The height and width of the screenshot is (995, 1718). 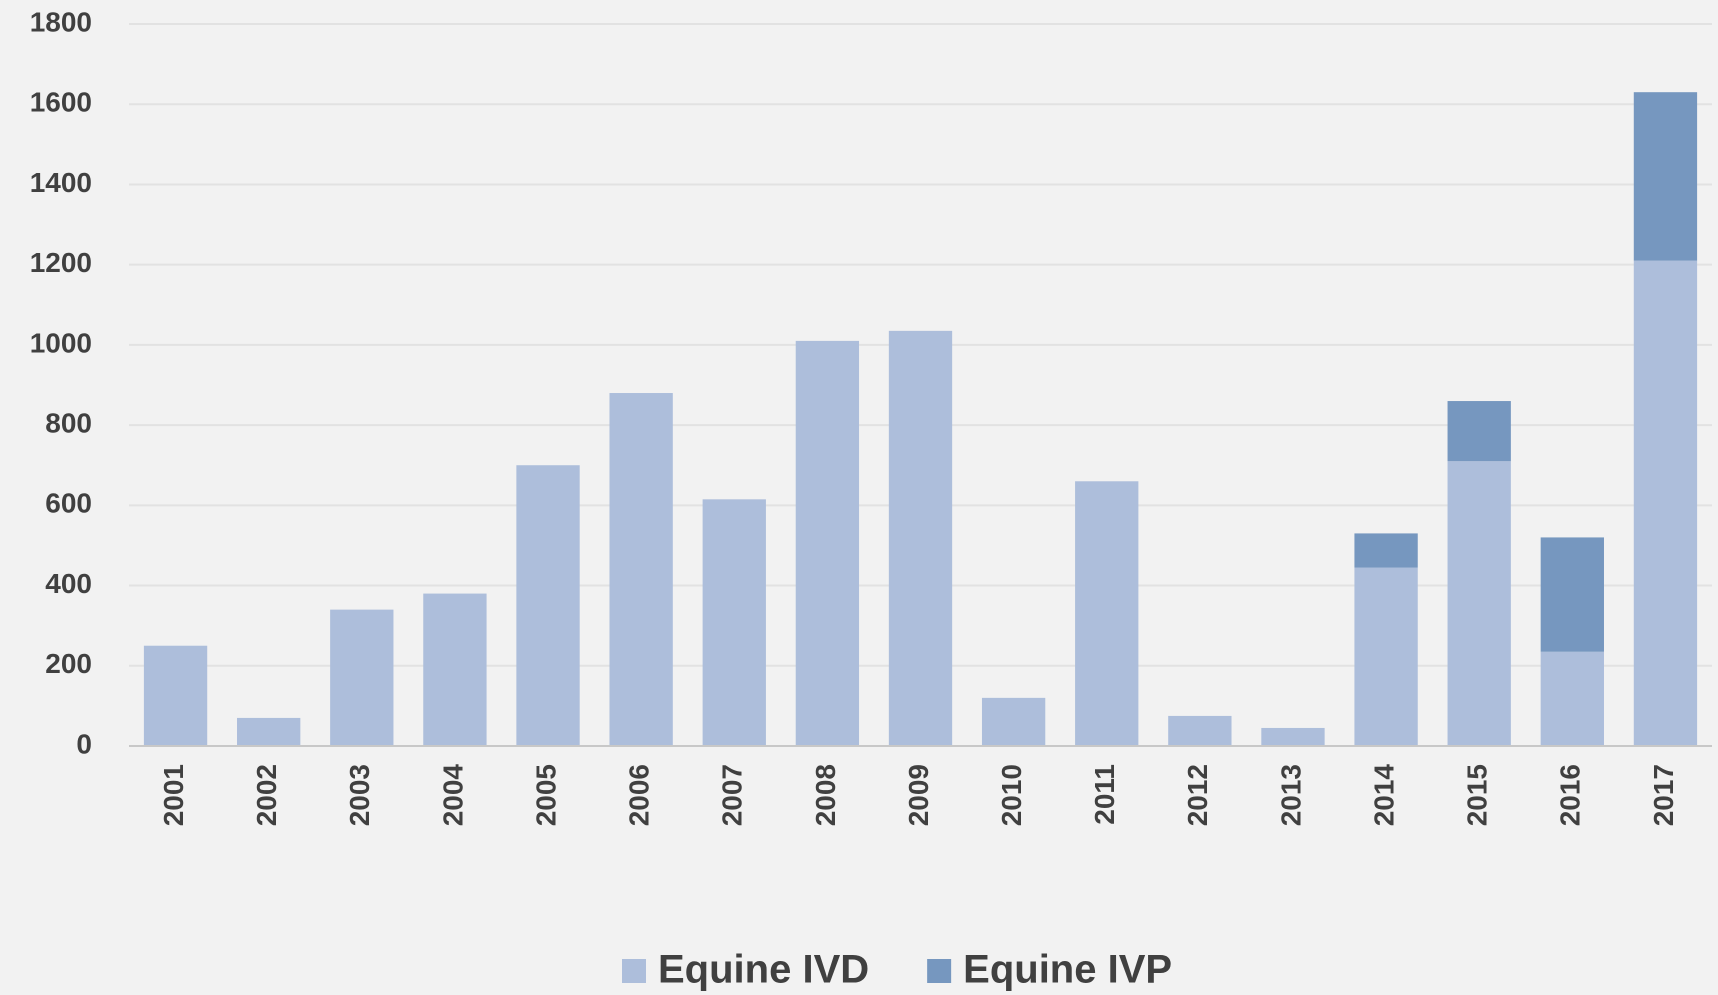 I want to click on x-tick-label: 2012, so click(x=1197, y=795).